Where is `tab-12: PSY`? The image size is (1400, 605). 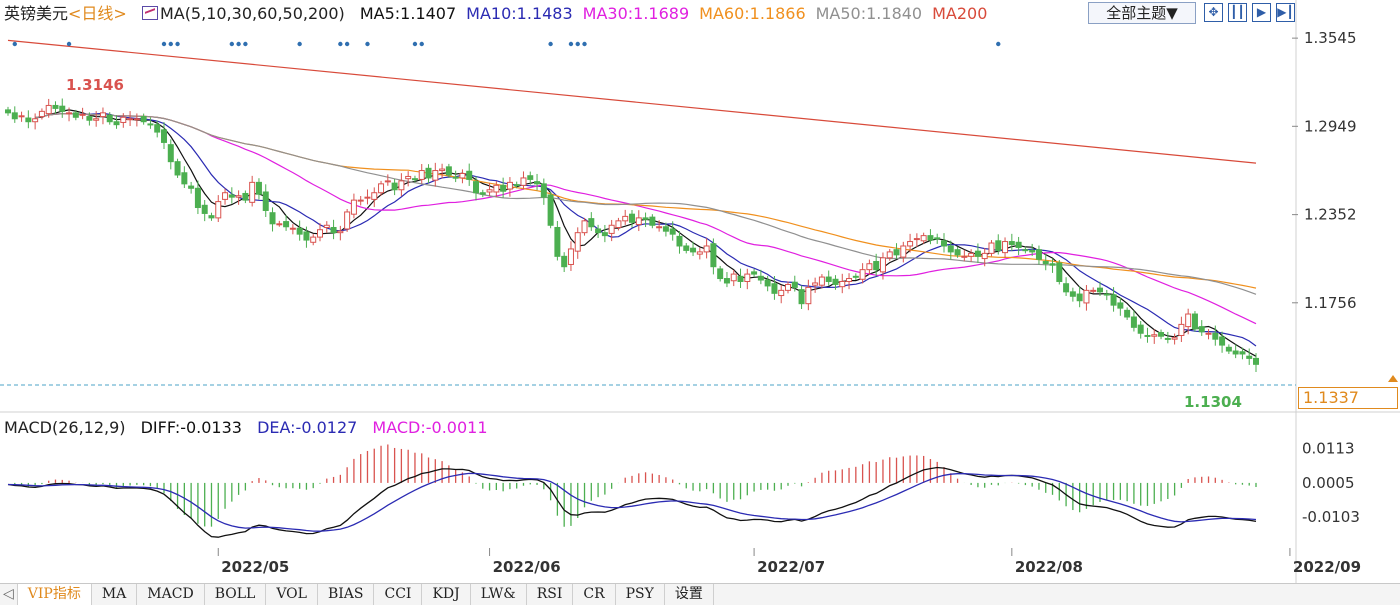
tab-12: PSY is located at coordinates (640, 594).